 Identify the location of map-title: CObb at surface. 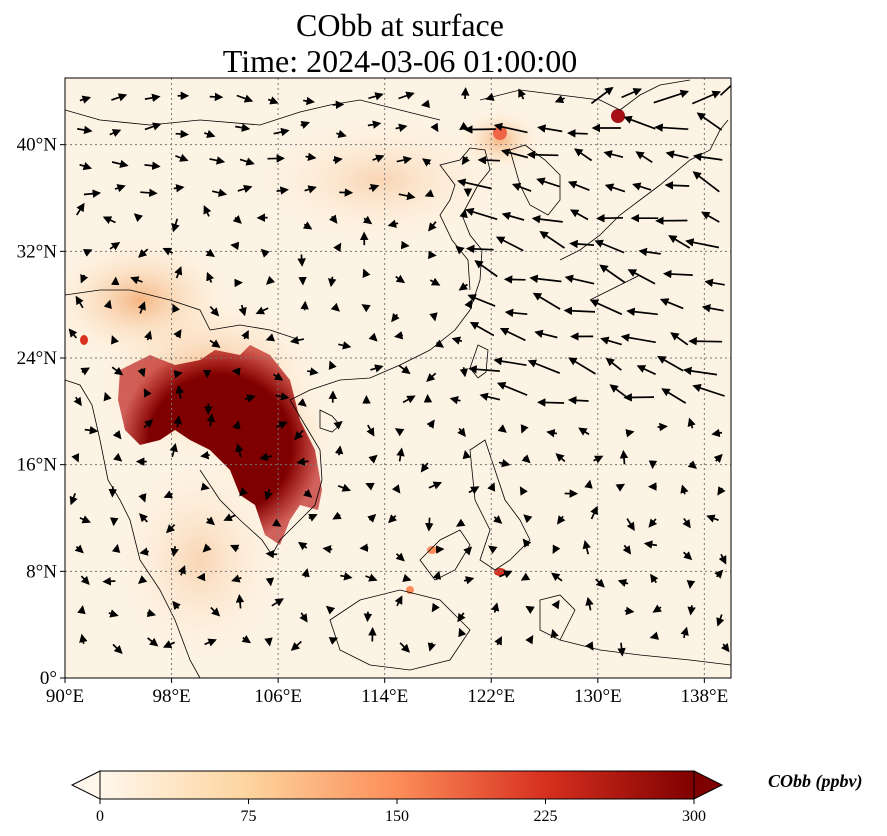
(400, 25).